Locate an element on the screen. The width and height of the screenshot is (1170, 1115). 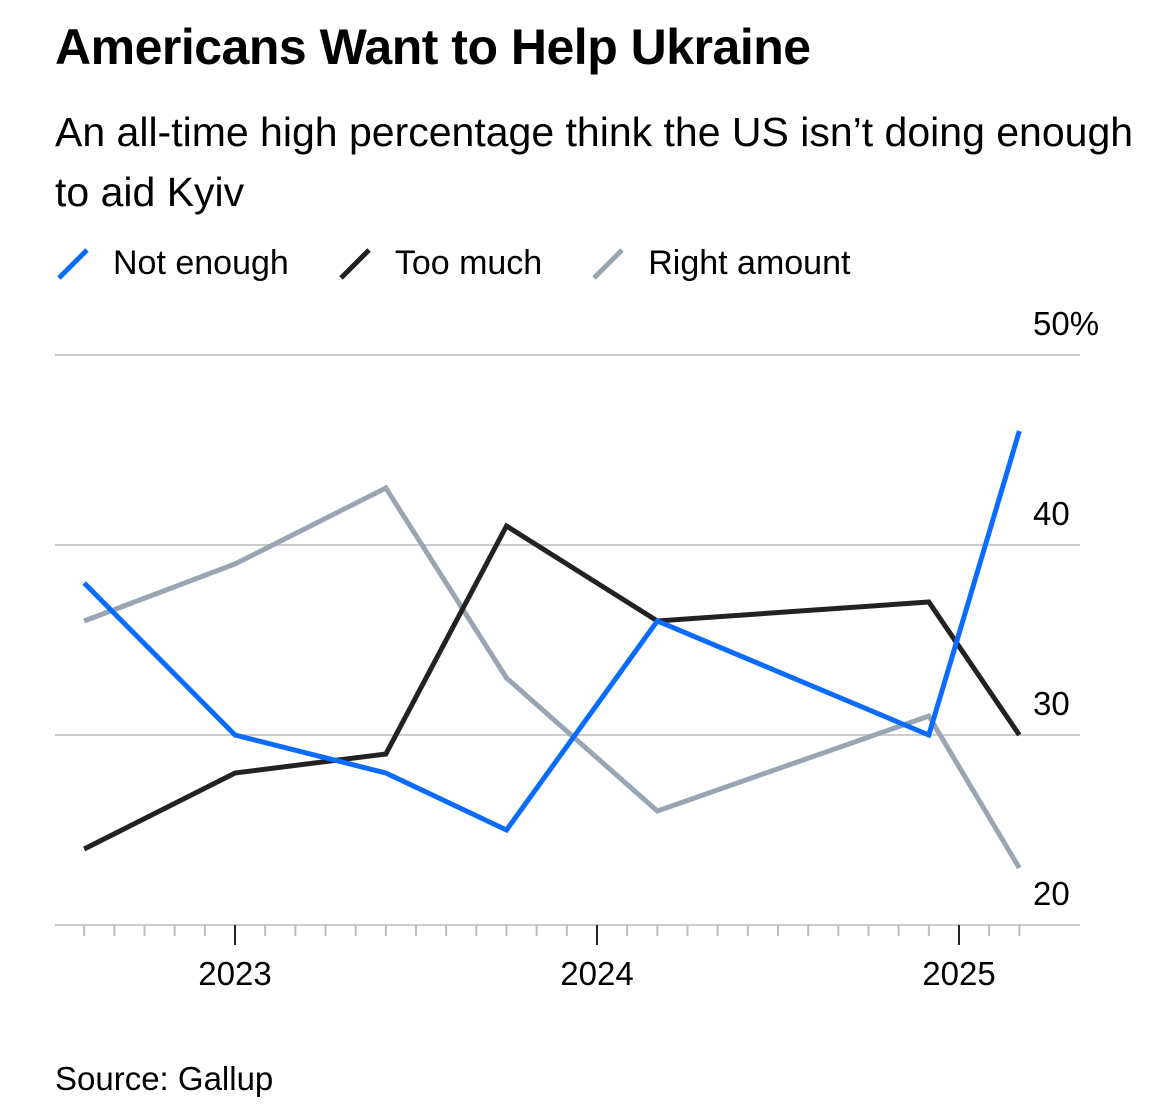
x-tick-label: 2024 is located at coordinates (596, 973).